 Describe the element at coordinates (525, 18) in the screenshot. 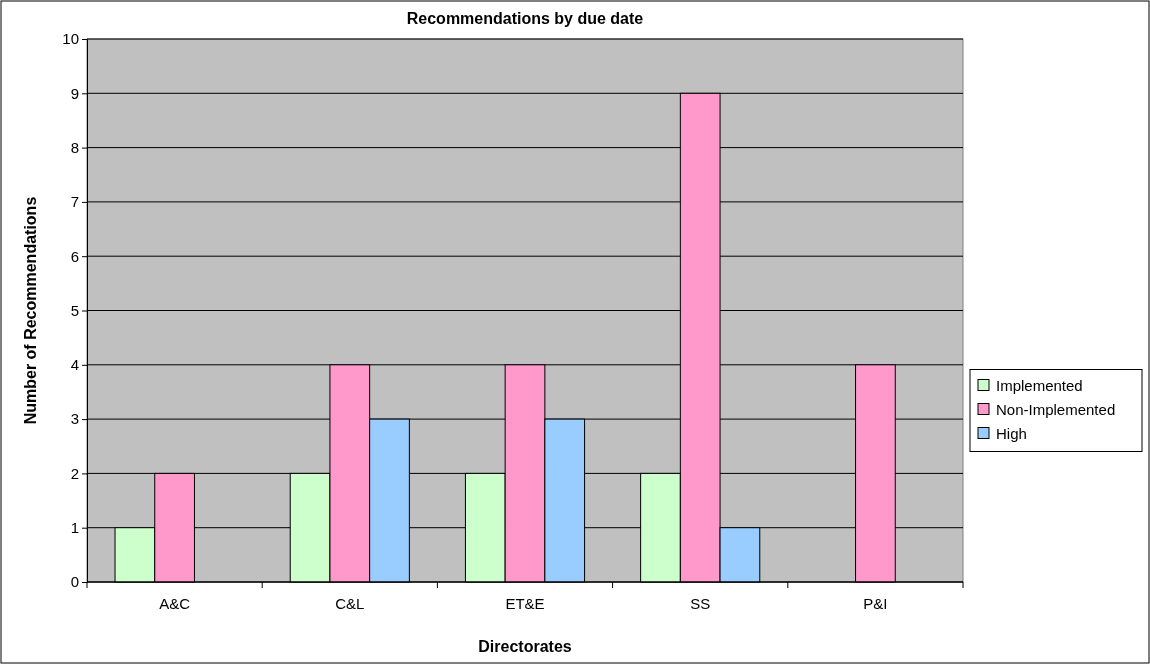

I see `chart-title: Recommendations by due date` at that location.